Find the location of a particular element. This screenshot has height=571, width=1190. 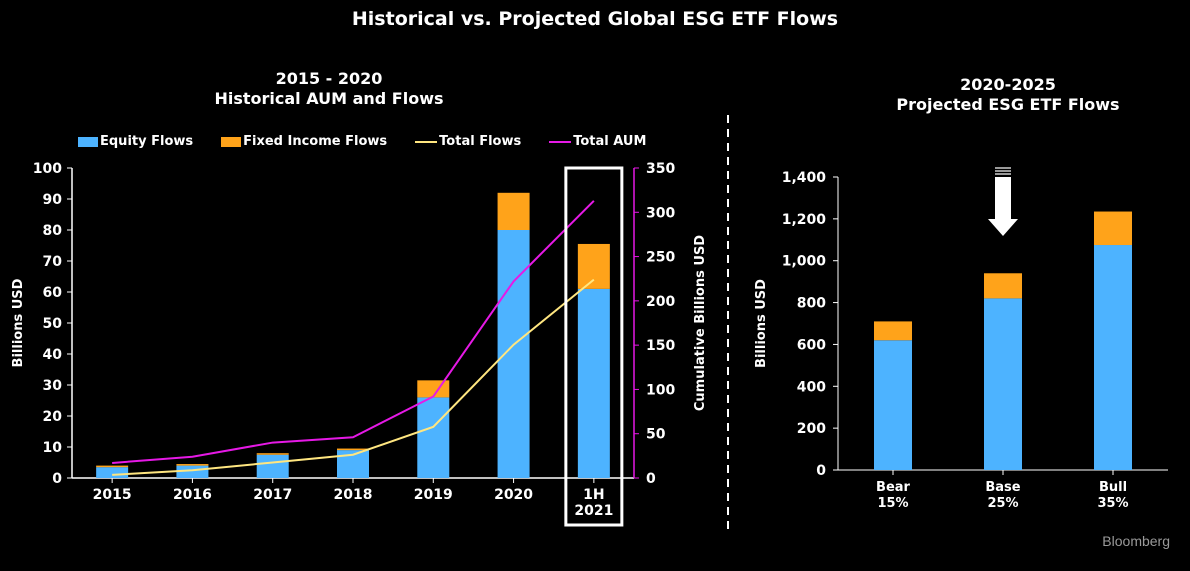

projected-y-axis-label: Billions USD is located at coordinates (761, 323).